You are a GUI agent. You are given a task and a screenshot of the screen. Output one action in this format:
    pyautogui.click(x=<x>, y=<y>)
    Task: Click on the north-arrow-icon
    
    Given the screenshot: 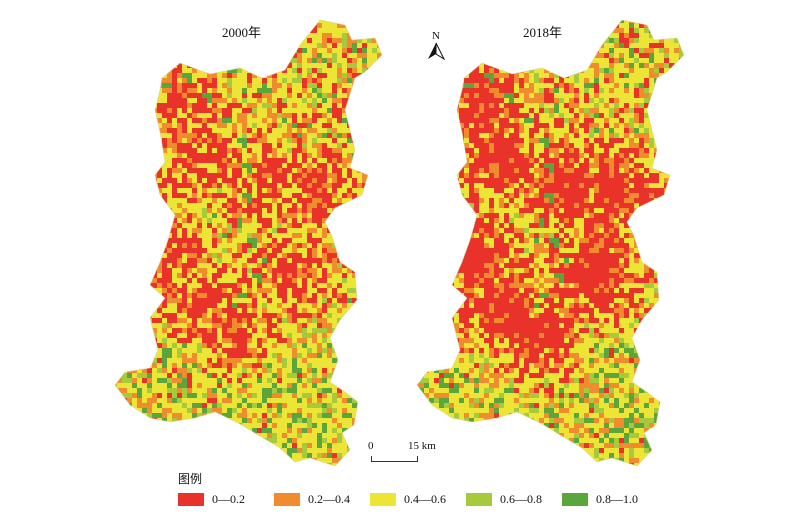 What is the action you would take?
    pyautogui.click(x=437, y=51)
    